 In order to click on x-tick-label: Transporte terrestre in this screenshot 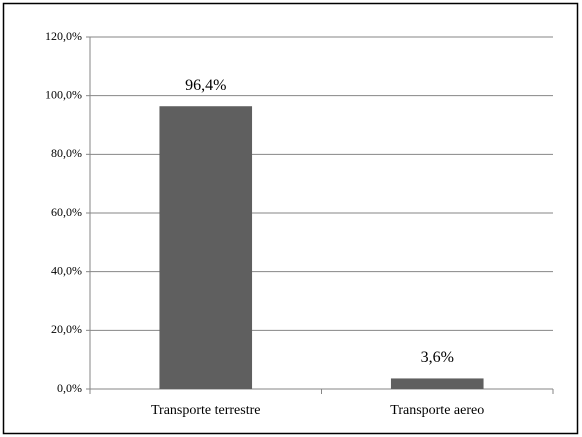, I will do `click(206, 410)`.